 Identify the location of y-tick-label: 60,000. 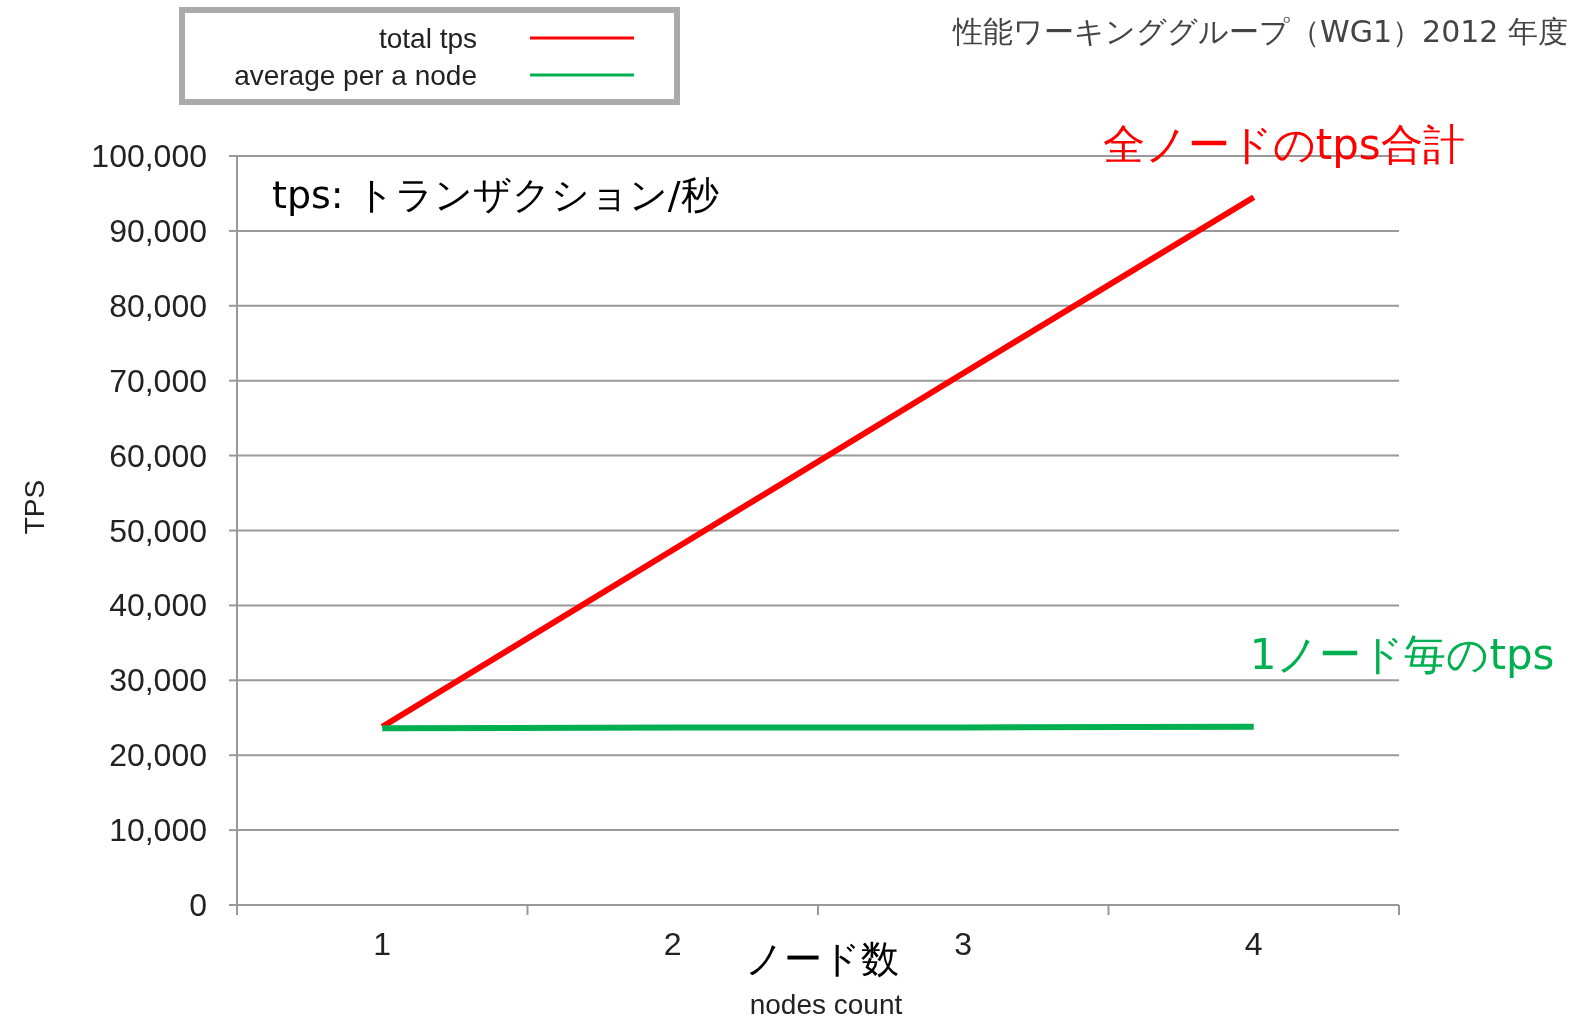
(158, 455).